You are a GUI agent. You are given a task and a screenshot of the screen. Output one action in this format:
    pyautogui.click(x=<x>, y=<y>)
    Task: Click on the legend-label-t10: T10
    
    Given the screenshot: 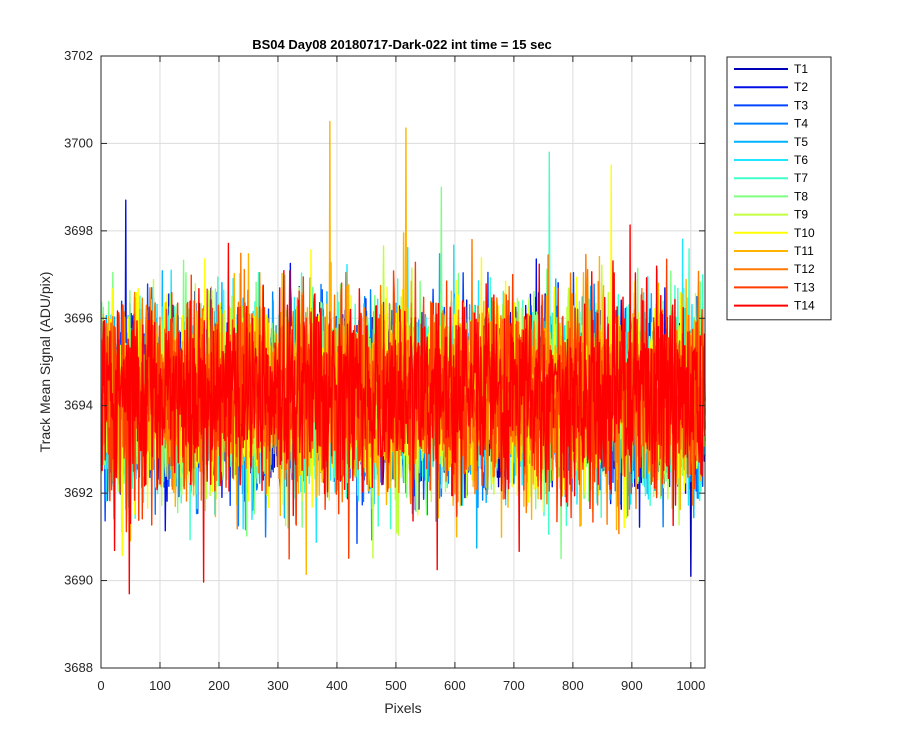 What is the action you would take?
    pyautogui.click(x=804, y=233)
    